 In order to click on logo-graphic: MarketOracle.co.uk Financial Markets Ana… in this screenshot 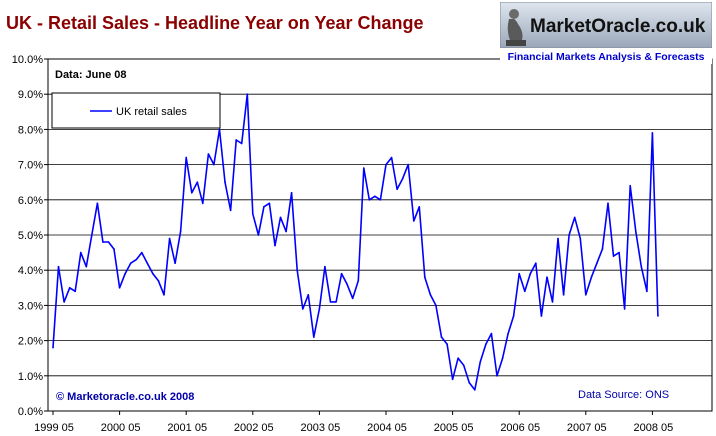, I will do `click(606, 32)`.